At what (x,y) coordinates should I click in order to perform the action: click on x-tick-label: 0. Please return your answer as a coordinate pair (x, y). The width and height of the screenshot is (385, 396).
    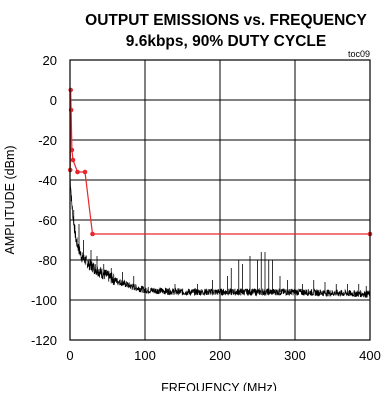
    Looking at the image, I should click on (69, 355).